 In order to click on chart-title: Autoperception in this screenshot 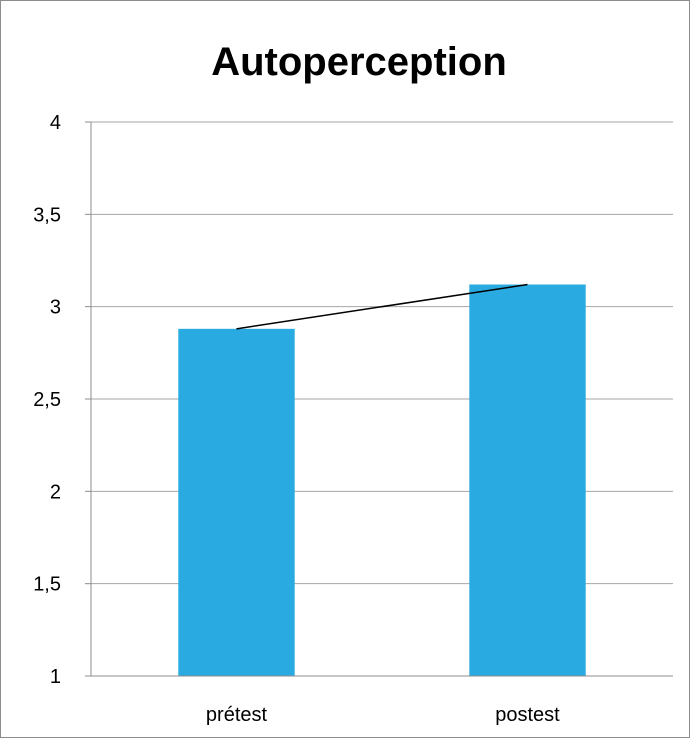, I will do `click(359, 62)`.